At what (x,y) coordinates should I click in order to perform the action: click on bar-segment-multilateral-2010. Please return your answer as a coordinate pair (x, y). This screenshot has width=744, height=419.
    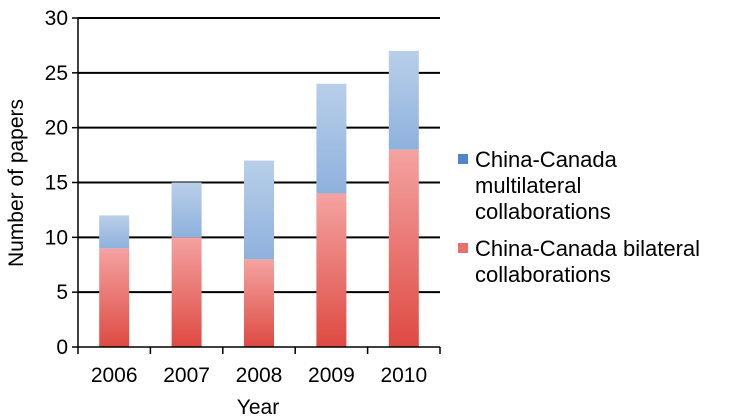
    Looking at the image, I should click on (403, 100).